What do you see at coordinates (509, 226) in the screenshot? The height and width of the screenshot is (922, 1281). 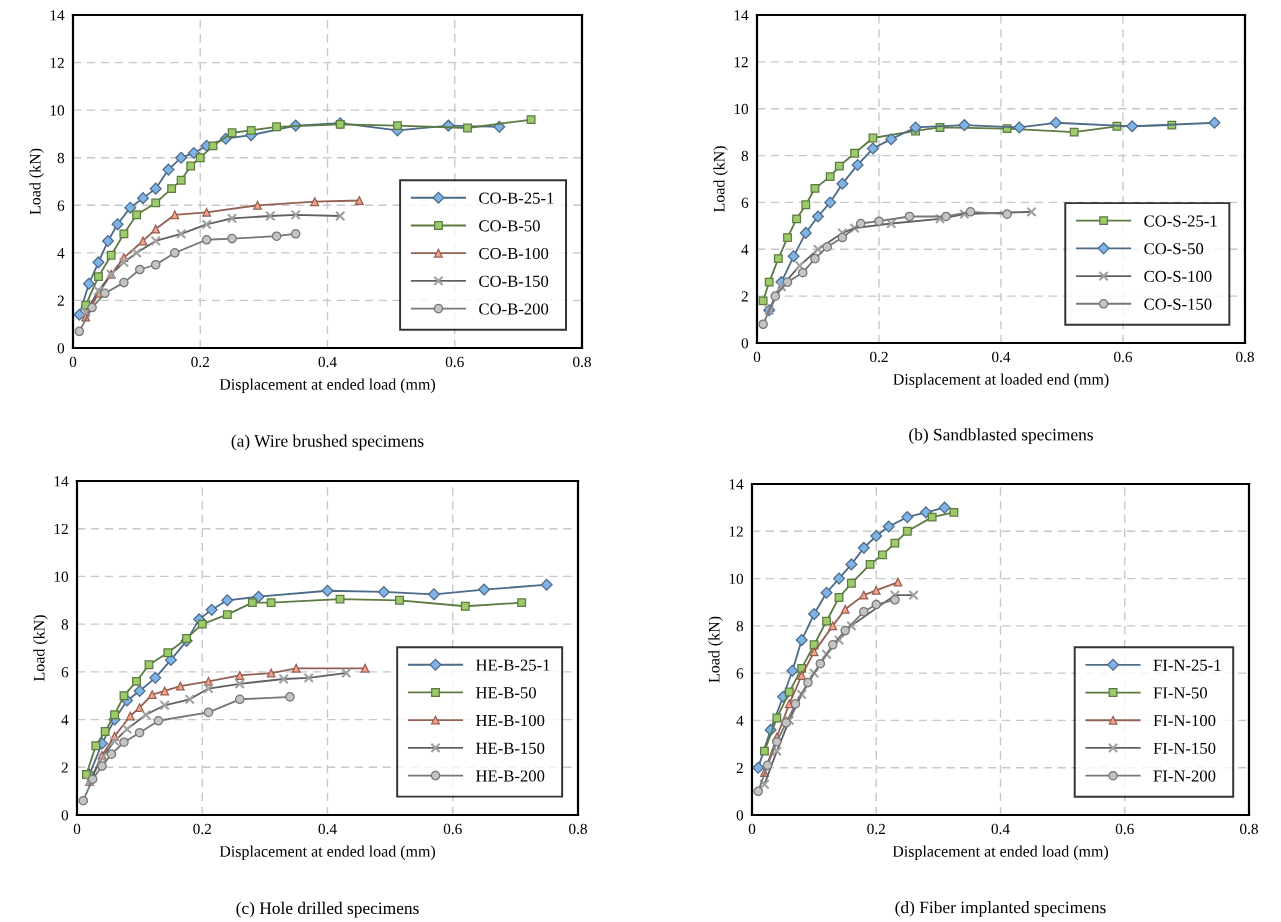 I see `legend-label: CO-B-50` at bounding box center [509, 226].